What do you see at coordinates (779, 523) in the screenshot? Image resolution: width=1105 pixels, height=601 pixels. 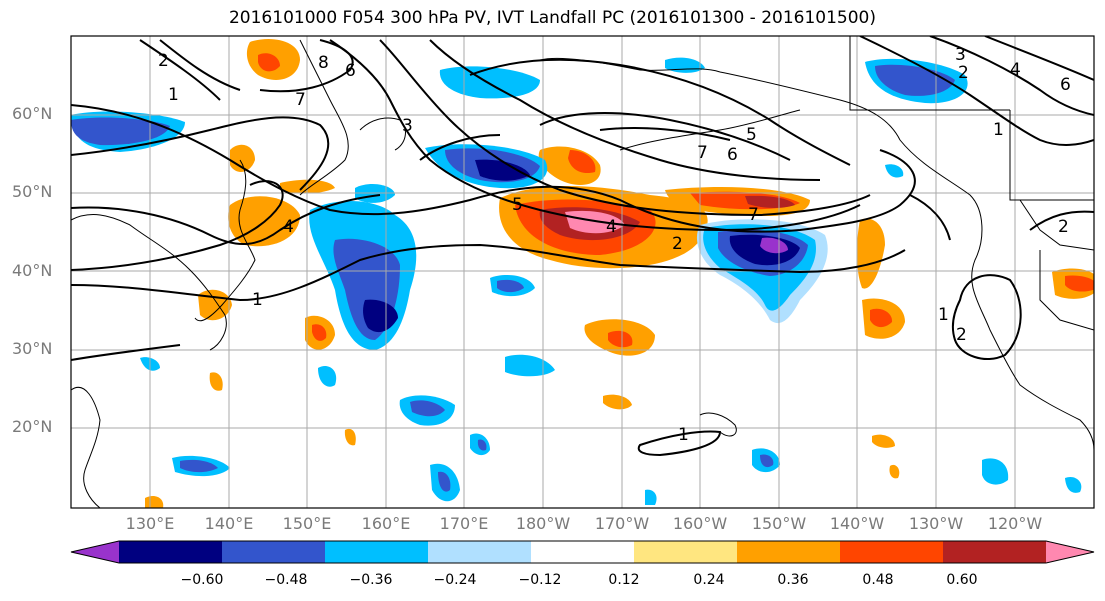 I see `lon-label: 150°W` at bounding box center [779, 523].